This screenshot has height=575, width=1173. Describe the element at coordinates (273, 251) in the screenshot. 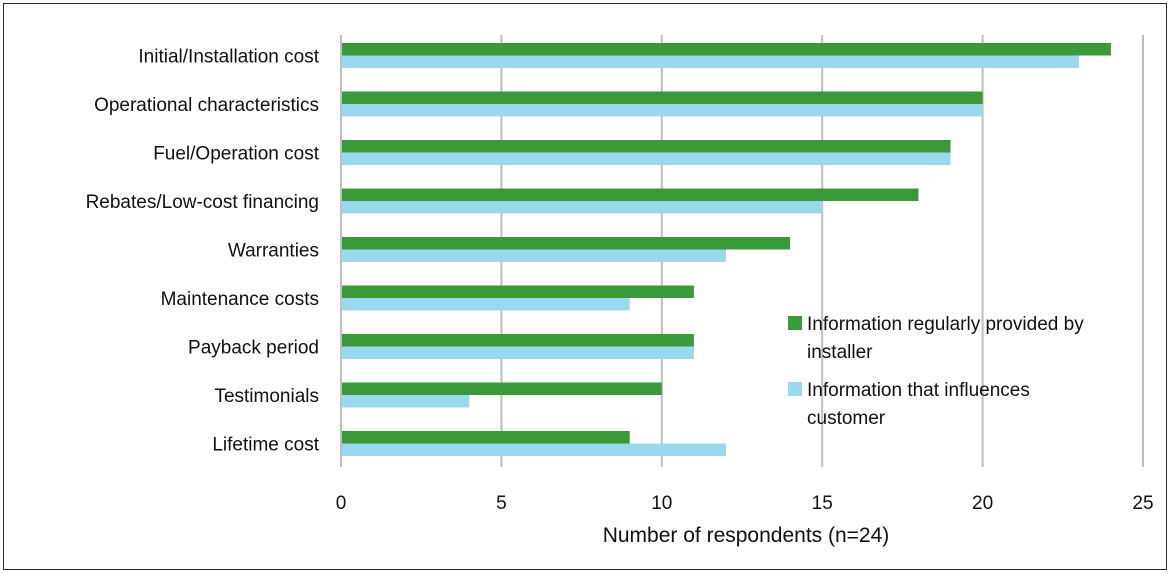

I see `category-label: Warranties` at that location.